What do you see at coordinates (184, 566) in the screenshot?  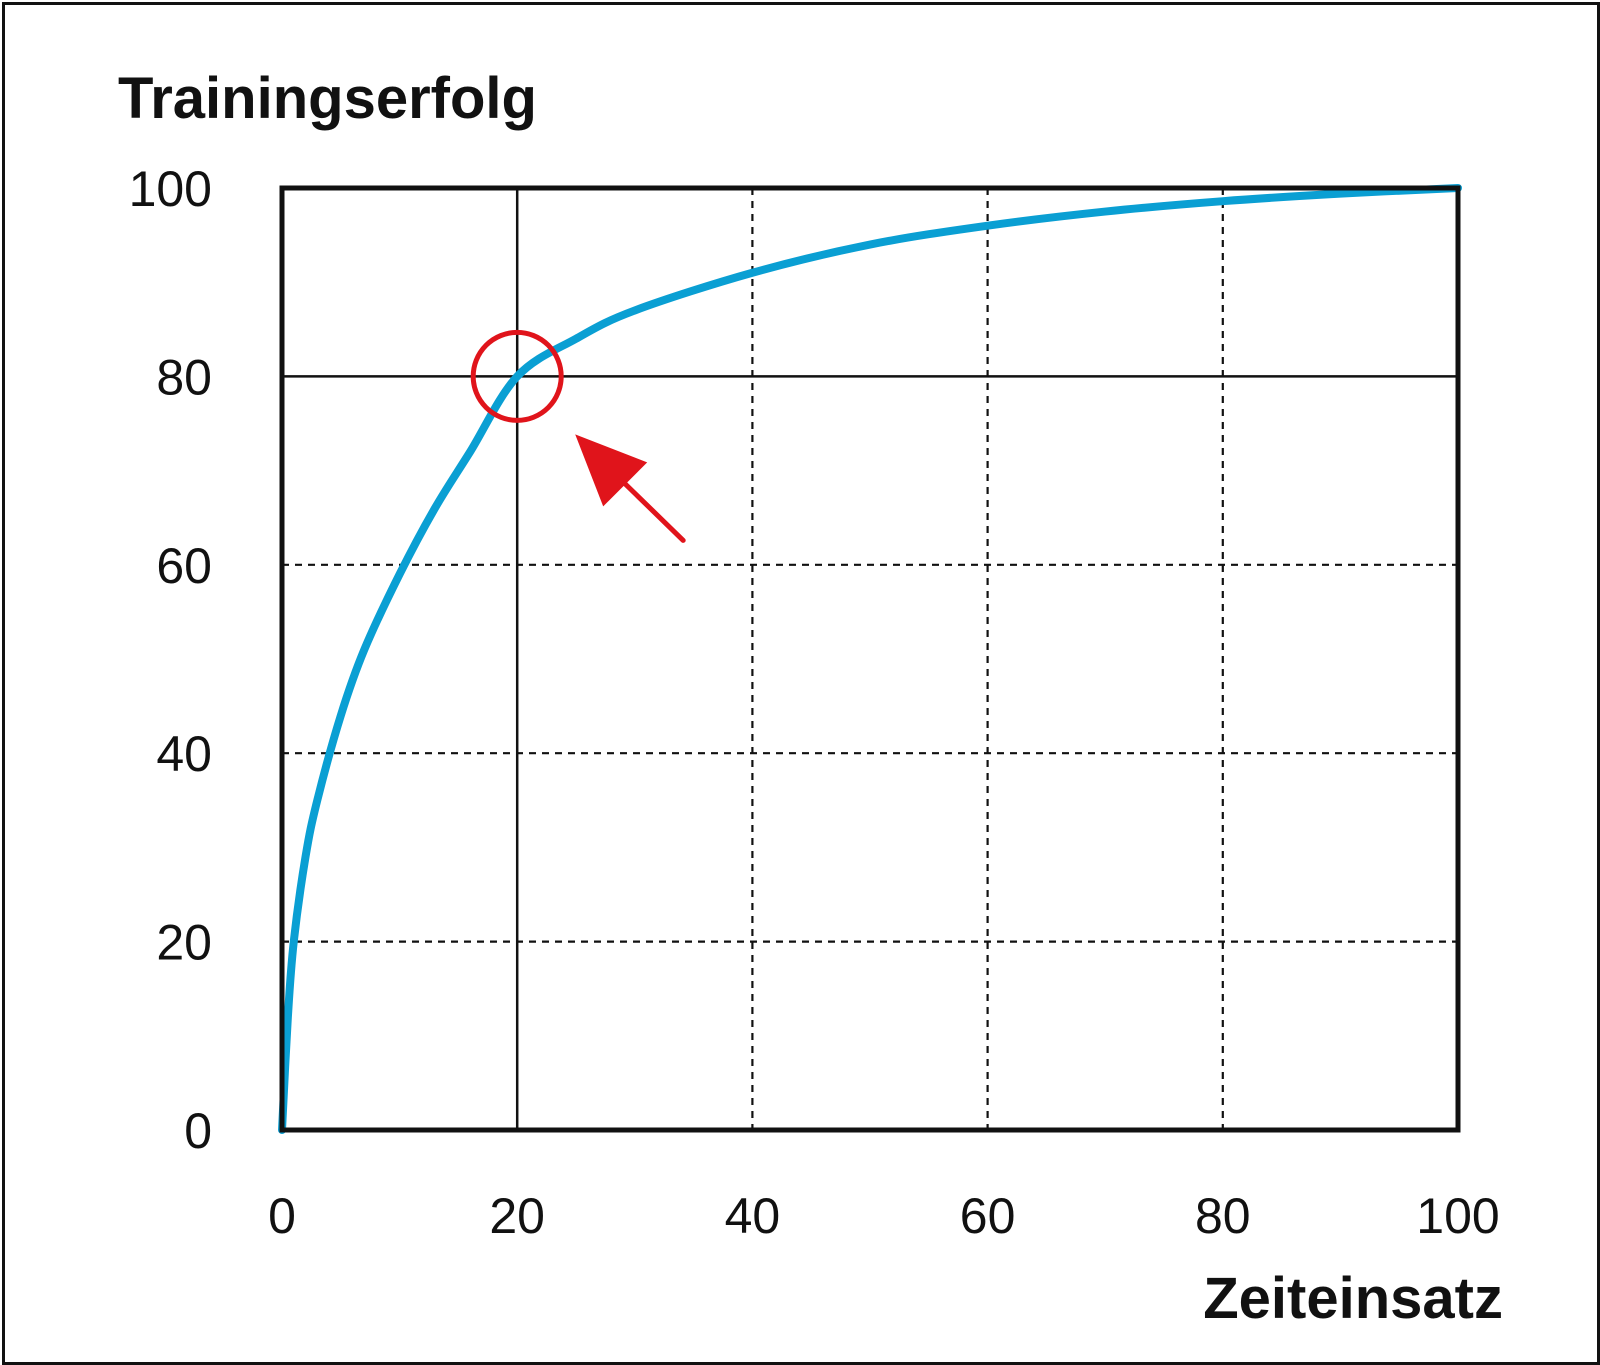 I see `y-tick-60: 60` at bounding box center [184, 566].